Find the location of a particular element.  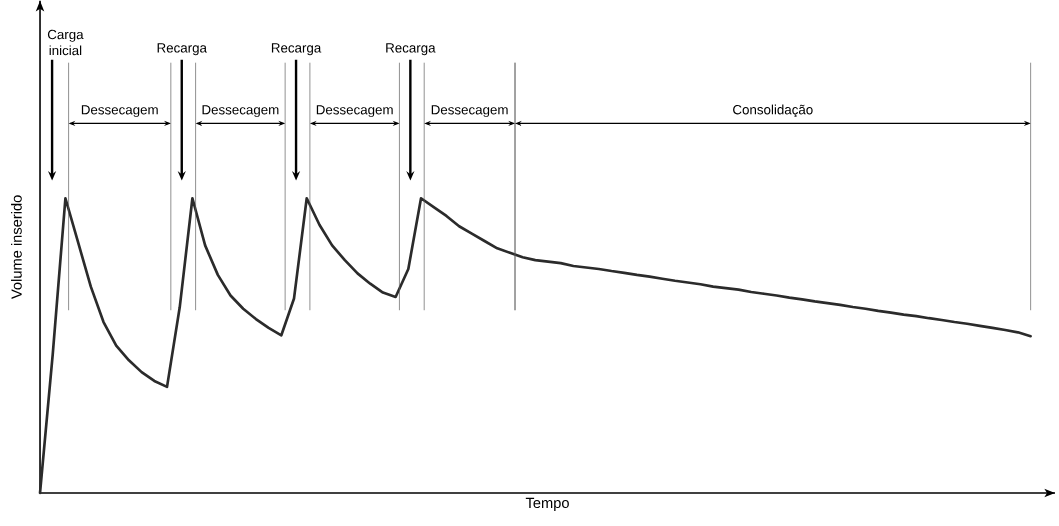

y-axis-title: Volume inserido is located at coordinates (16, 247).